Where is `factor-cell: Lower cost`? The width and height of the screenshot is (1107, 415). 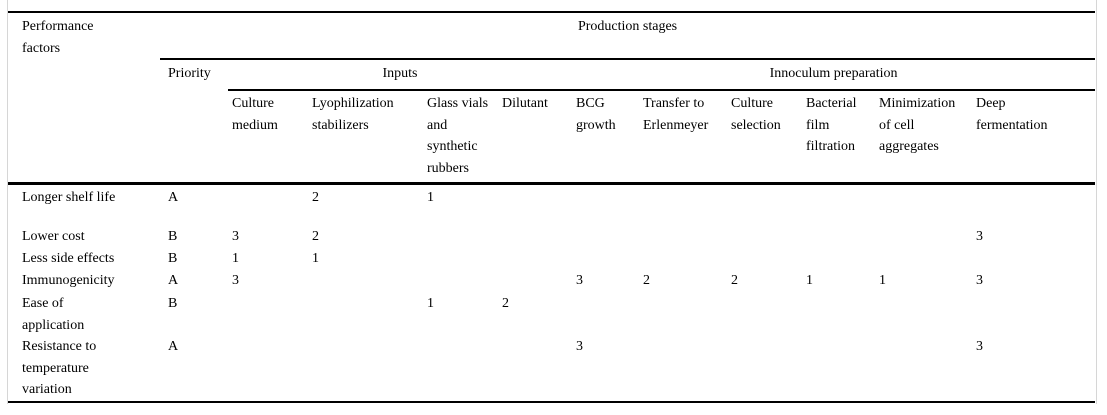 factor-cell: Lower cost is located at coordinates (53, 236).